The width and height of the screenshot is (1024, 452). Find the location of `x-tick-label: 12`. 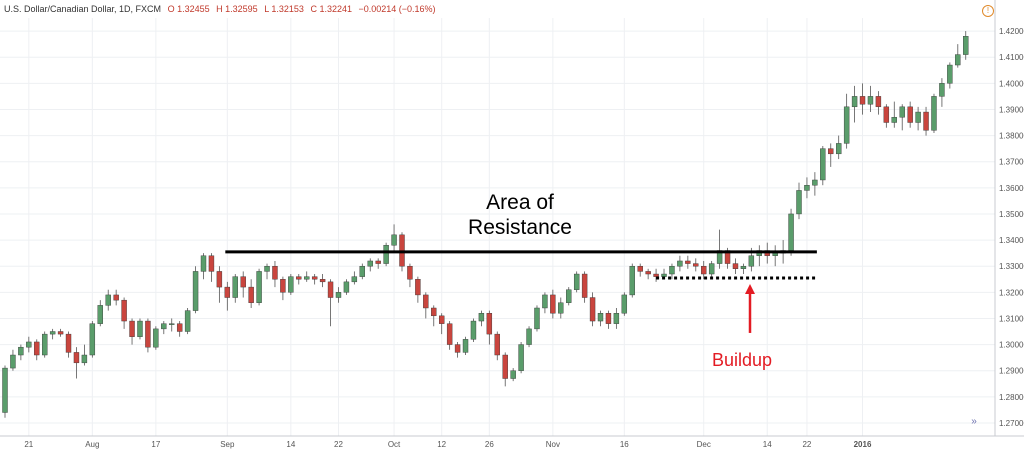

x-tick-label: 12 is located at coordinates (441, 444).